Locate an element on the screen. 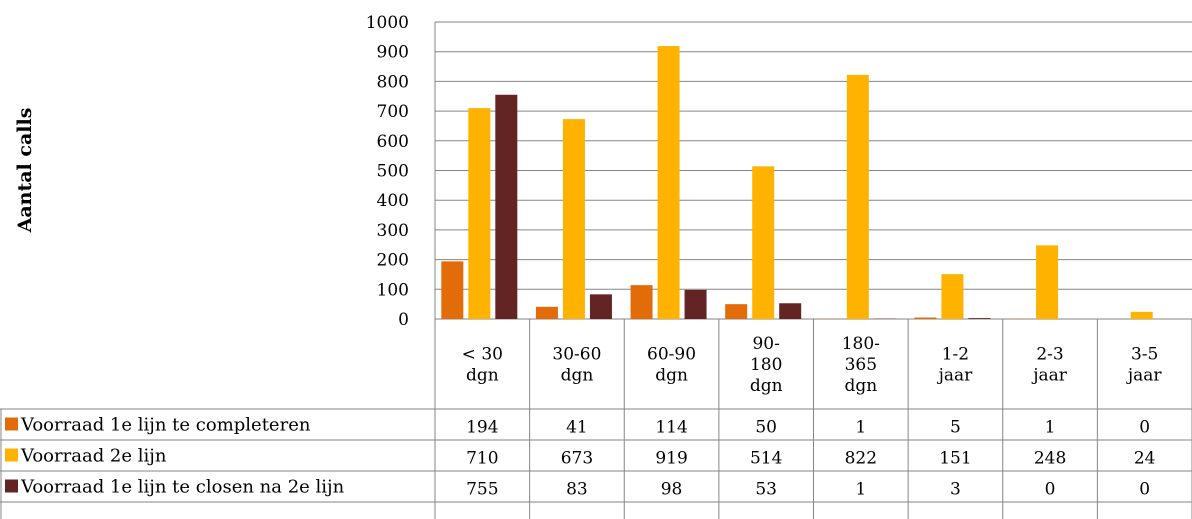  x-category-label: < 30 is located at coordinates (482, 355).